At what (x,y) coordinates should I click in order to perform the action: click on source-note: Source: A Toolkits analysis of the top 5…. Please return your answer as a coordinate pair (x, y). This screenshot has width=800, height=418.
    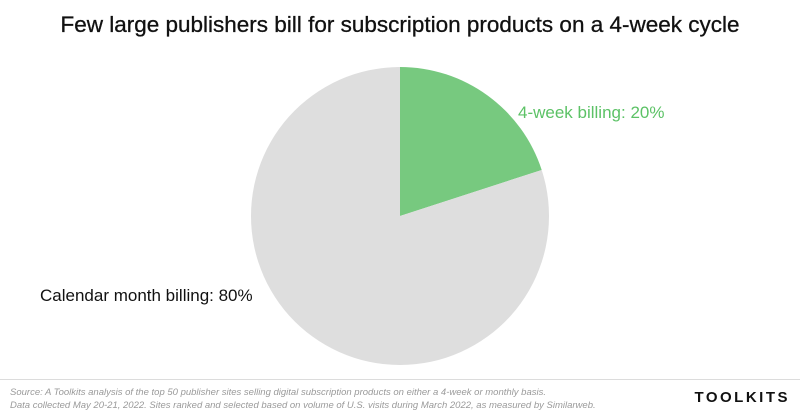
    Looking at the image, I should click on (330, 399).